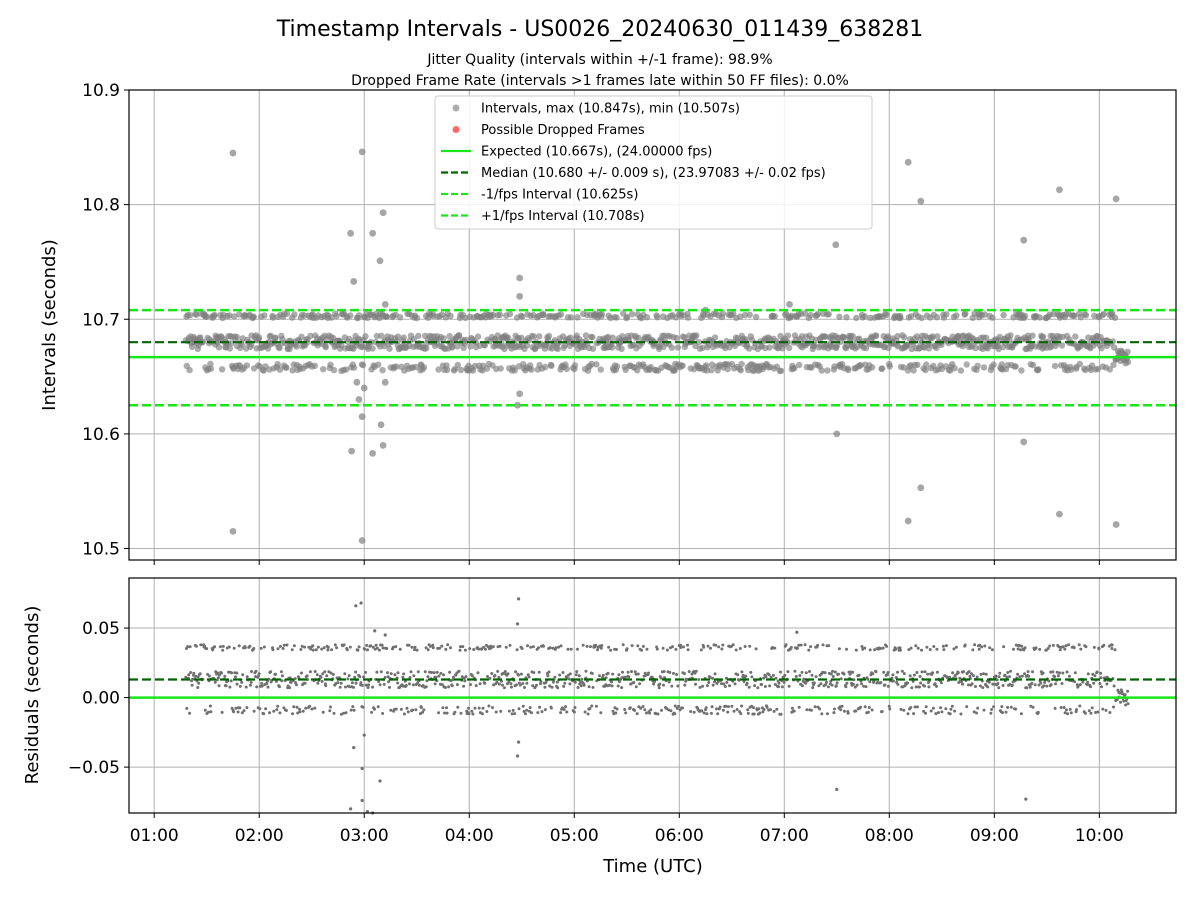 This screenshot has height=900, width=1200. Describe the element at coordinates (456, 129) in the screenshot. I see `legend-marker` at that location.